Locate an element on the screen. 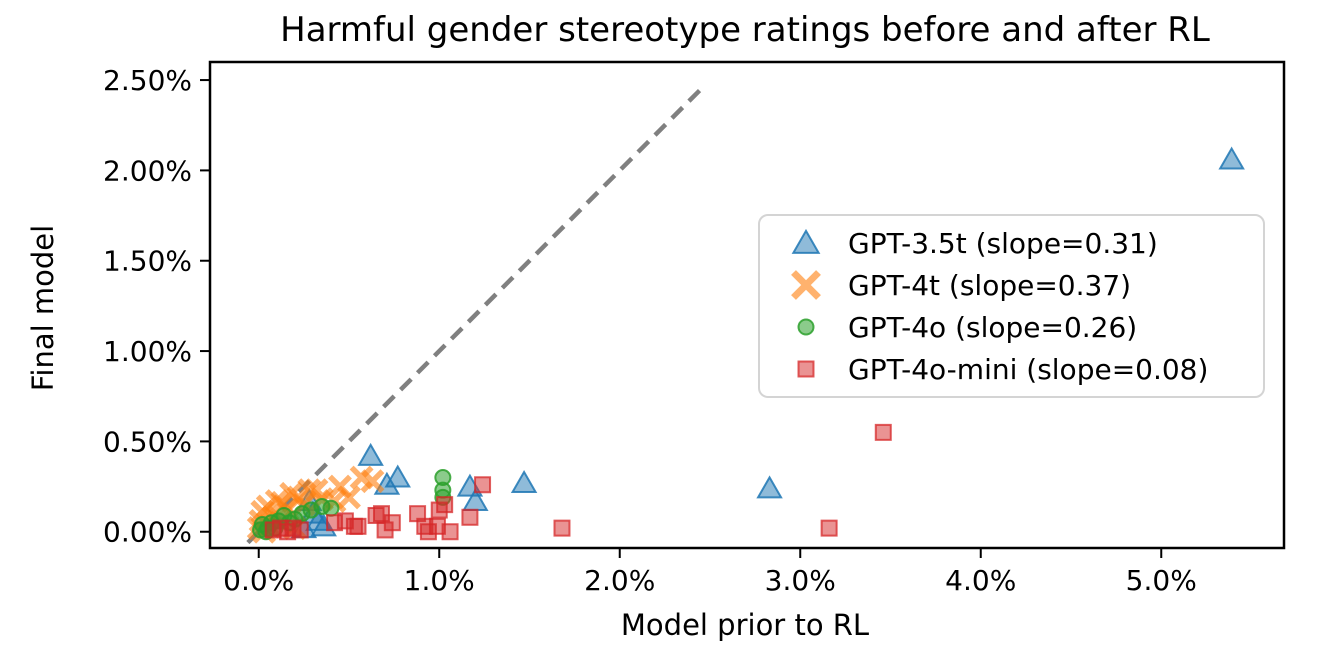 This screenshot has width=1329, height=664. legend-label: GPT-4t (slope=0.37) is located at coordinates (990, 285).